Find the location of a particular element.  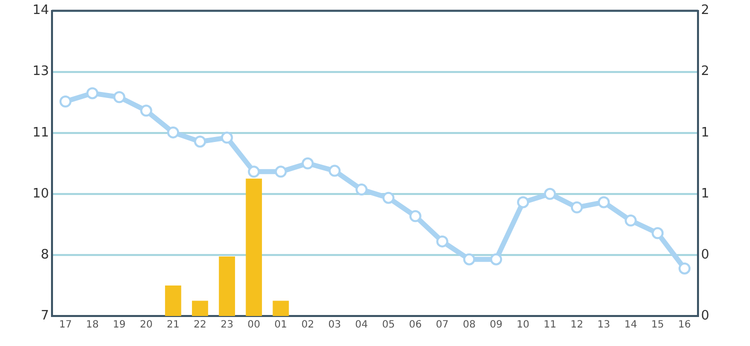

x-tick-label: 17 is located at coordinates (65, 325).